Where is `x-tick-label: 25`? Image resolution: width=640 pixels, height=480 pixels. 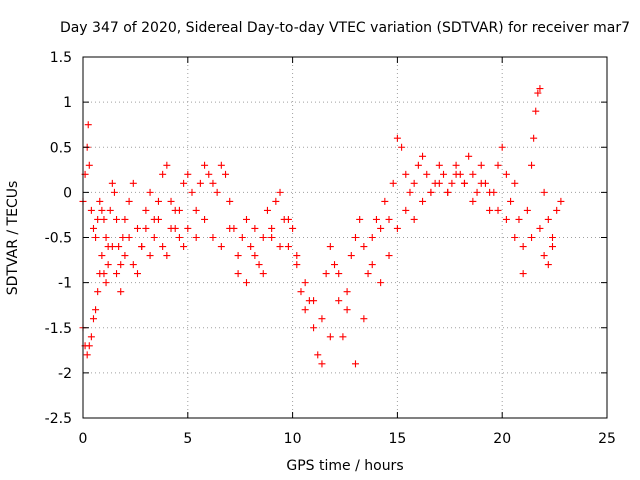
x-tick-label: 25 is located at coordinates (607, 439).